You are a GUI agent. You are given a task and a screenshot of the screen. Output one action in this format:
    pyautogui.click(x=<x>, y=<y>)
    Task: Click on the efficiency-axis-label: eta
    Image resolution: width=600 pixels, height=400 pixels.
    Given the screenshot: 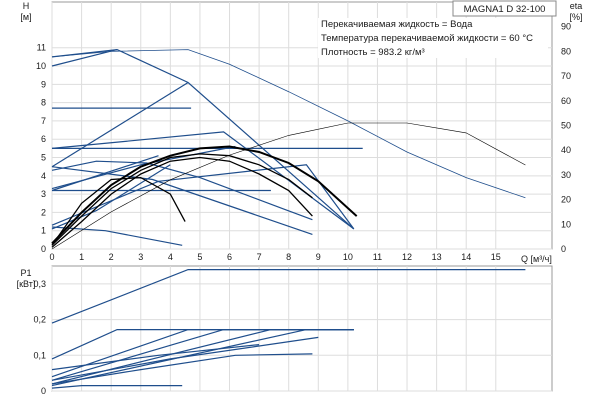 What is the action you would take?
    pyautogui.click(x=576, y=6)
    